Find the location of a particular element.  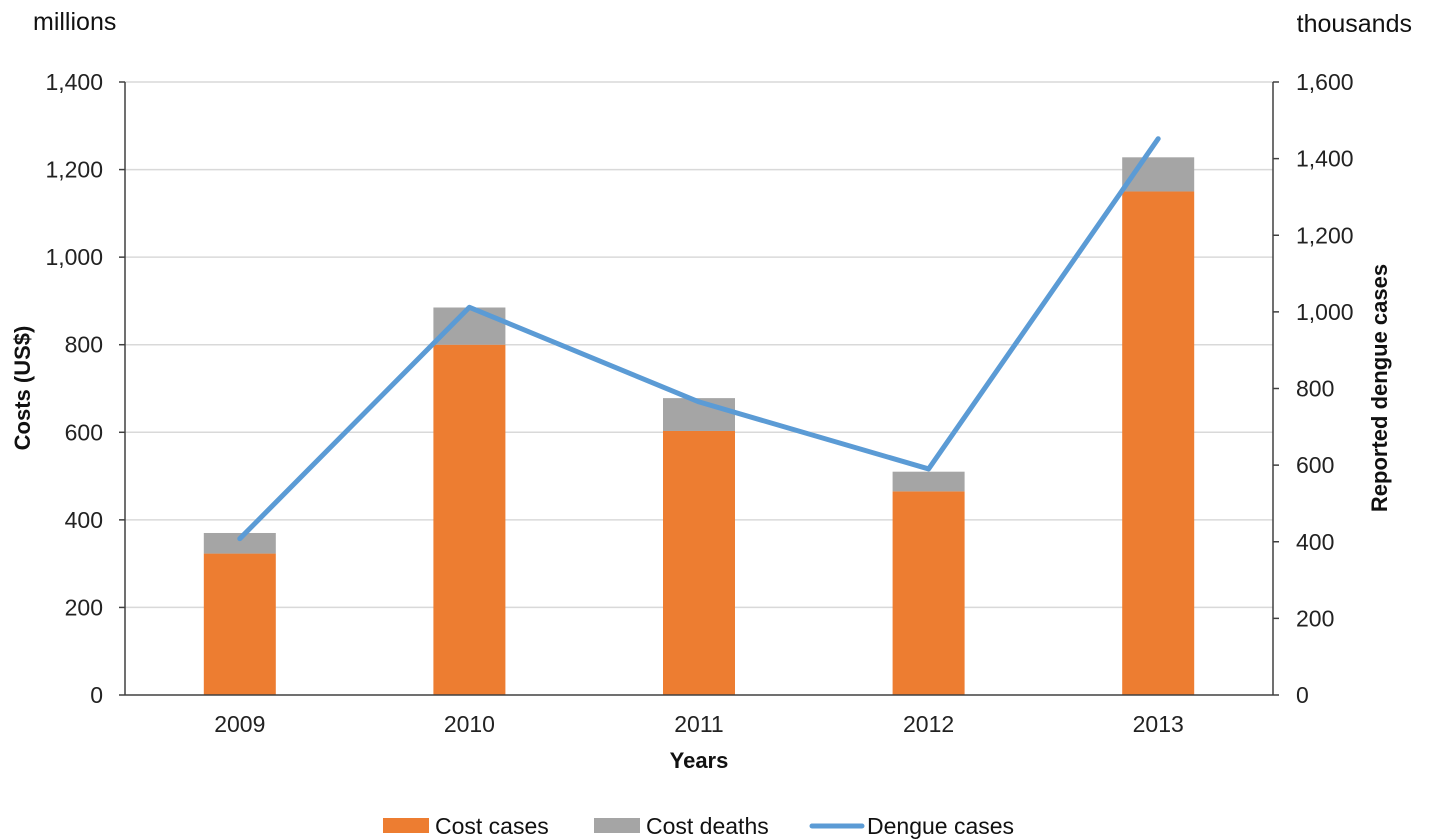

right-tick-label: 1,600 is located at coordinates (1325, 82).